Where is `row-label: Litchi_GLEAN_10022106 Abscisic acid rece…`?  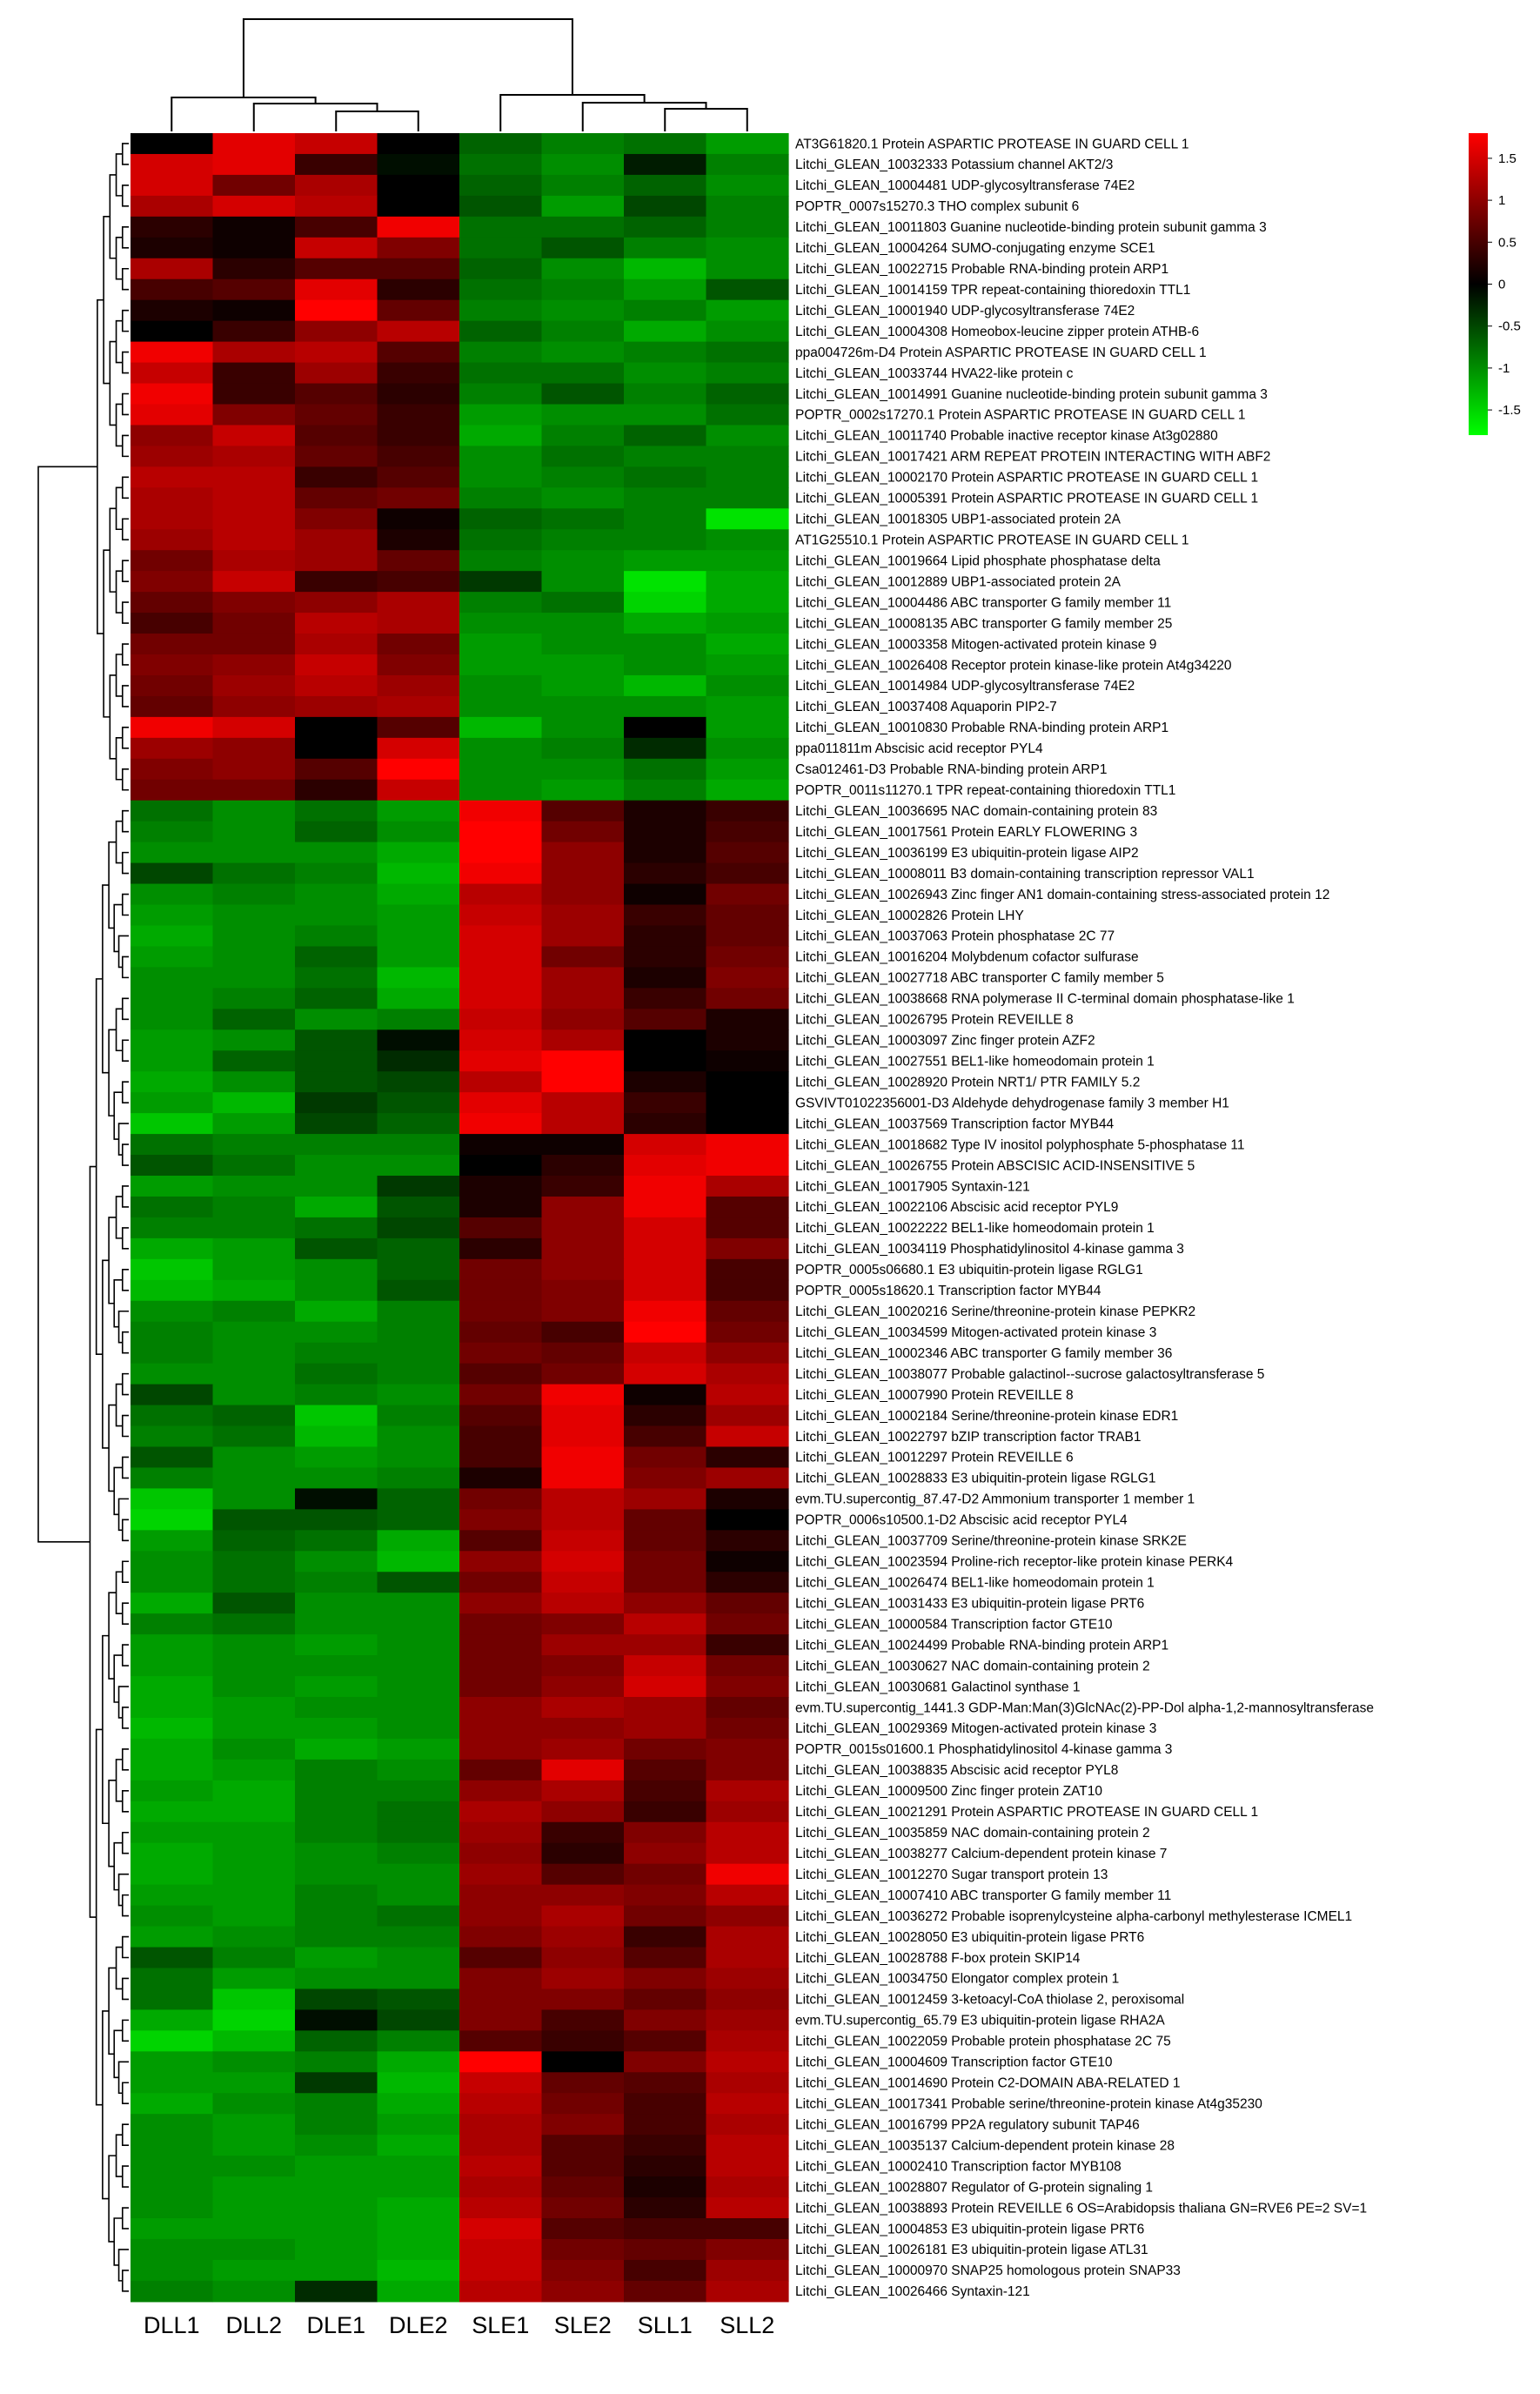
row-label: Litchi_GLEAN_10022106 Abscisic acid rece… is located at coordinates (957, 1207).